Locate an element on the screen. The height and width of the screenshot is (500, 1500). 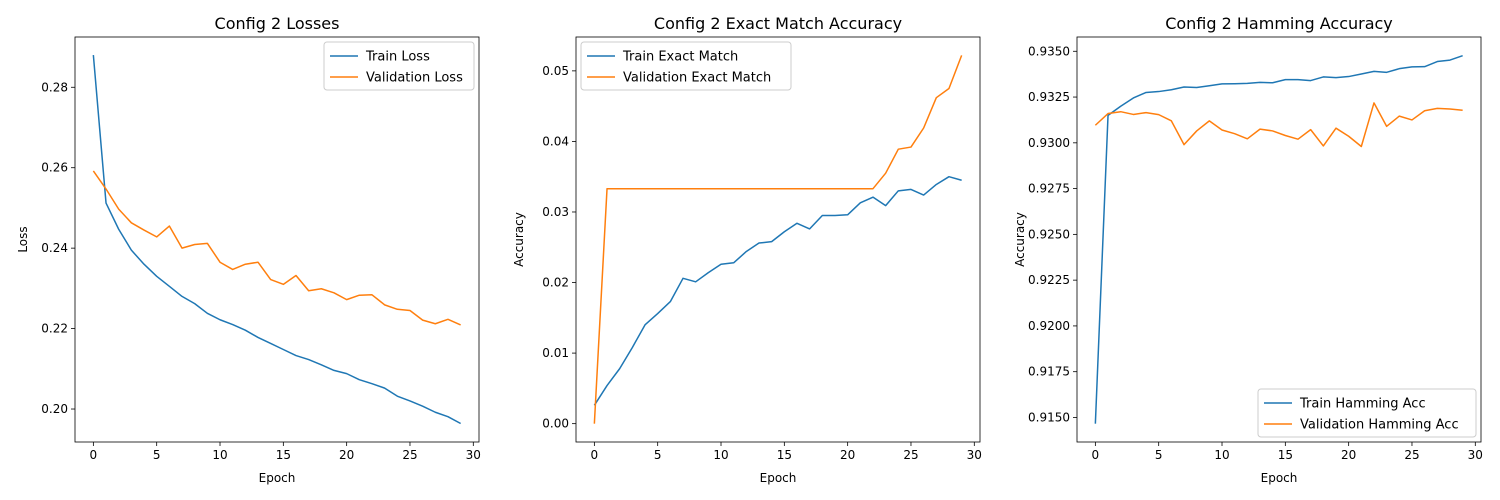
y-tick-label: 0.9350 is located at coordinates (1049, 51).